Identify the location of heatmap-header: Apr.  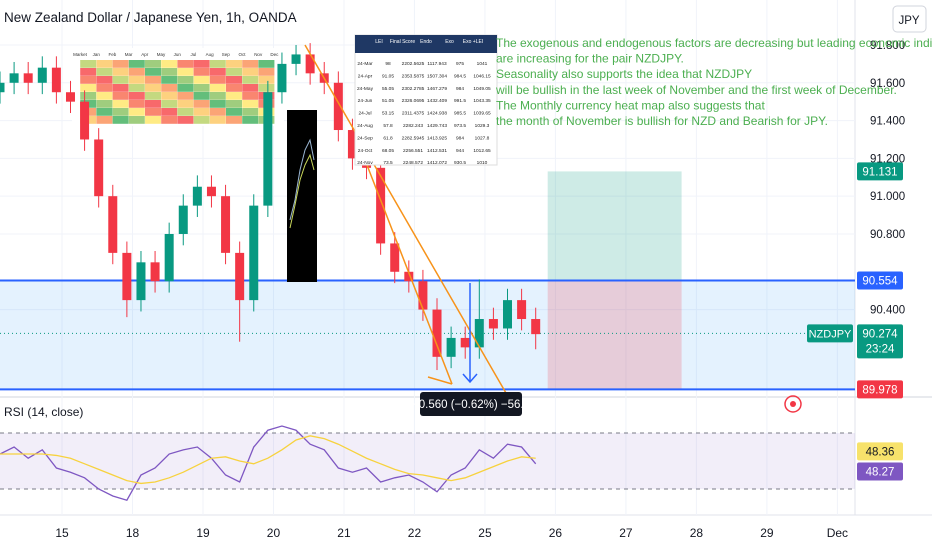
(145, 54).